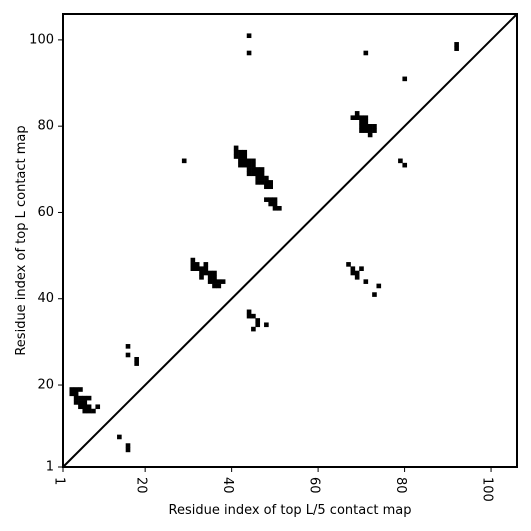 This screenshot has height=531, width=531. What do you see at coordinates (21, 240) in the screenshot?
I see `y-axis-label: Residue index of top L contact map` at bounding box center [21, 240].